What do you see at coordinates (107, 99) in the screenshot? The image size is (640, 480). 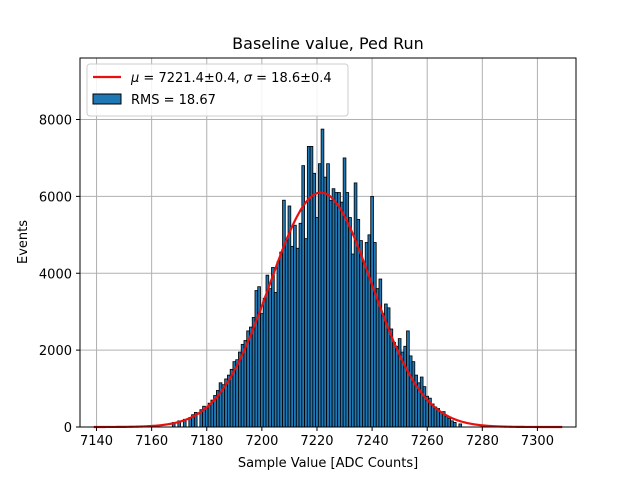 I see `legend-histogram-swatch` at bounding box center [107, 99].